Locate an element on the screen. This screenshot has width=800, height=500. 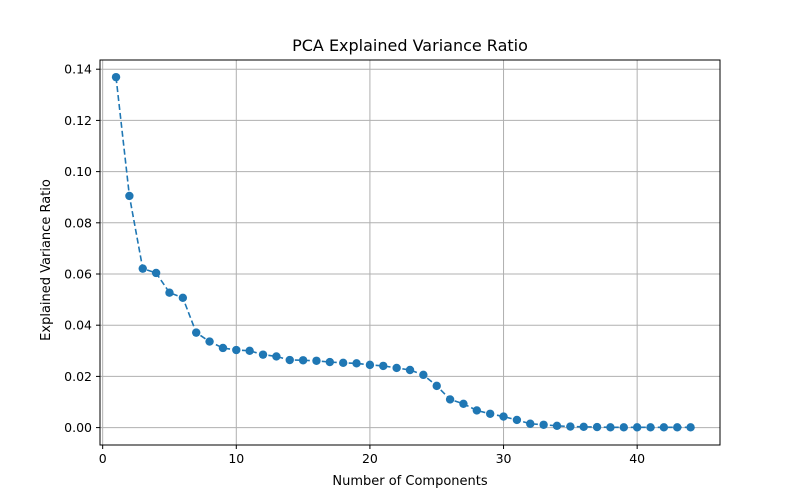
y-tick-label: 0.00 is located at coordinates (78, 427).